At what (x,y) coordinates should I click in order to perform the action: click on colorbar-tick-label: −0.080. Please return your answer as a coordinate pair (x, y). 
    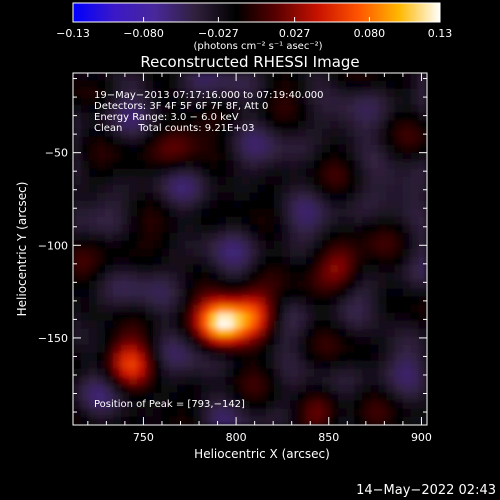
    Looking at the image, I should click on (143, 33).